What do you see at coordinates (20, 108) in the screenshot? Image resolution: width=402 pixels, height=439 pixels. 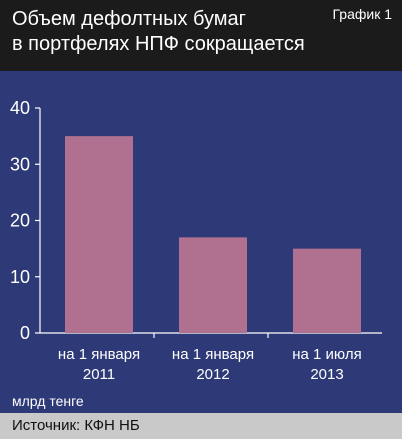 I see `y-tick-label: 40` at bounding box center [20, 108].